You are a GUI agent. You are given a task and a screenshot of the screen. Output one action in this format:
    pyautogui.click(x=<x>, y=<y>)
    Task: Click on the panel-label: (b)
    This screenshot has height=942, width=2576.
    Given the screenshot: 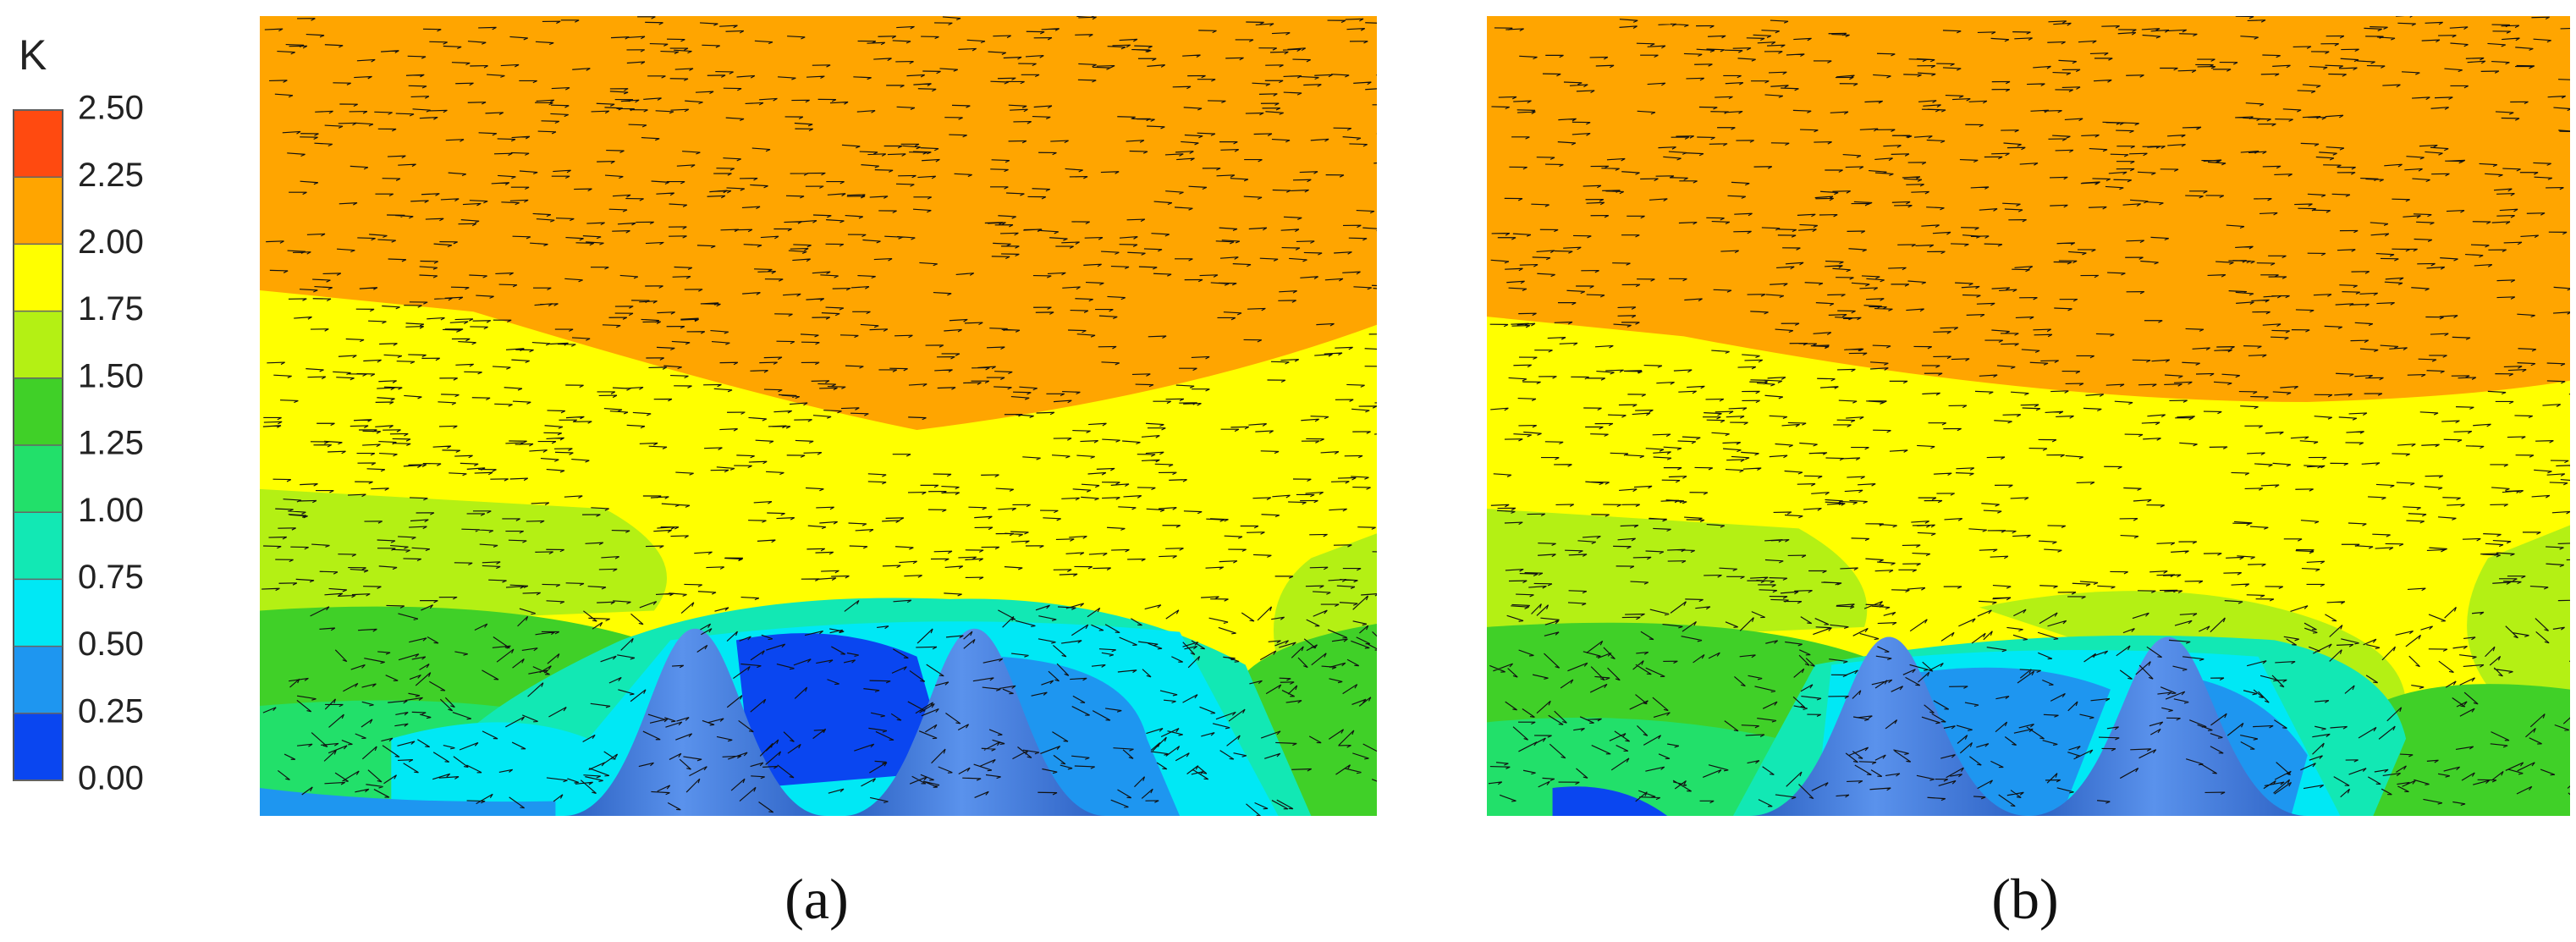 What is the action you would take?
    pyautogui.click(x=2024, y=899)
    